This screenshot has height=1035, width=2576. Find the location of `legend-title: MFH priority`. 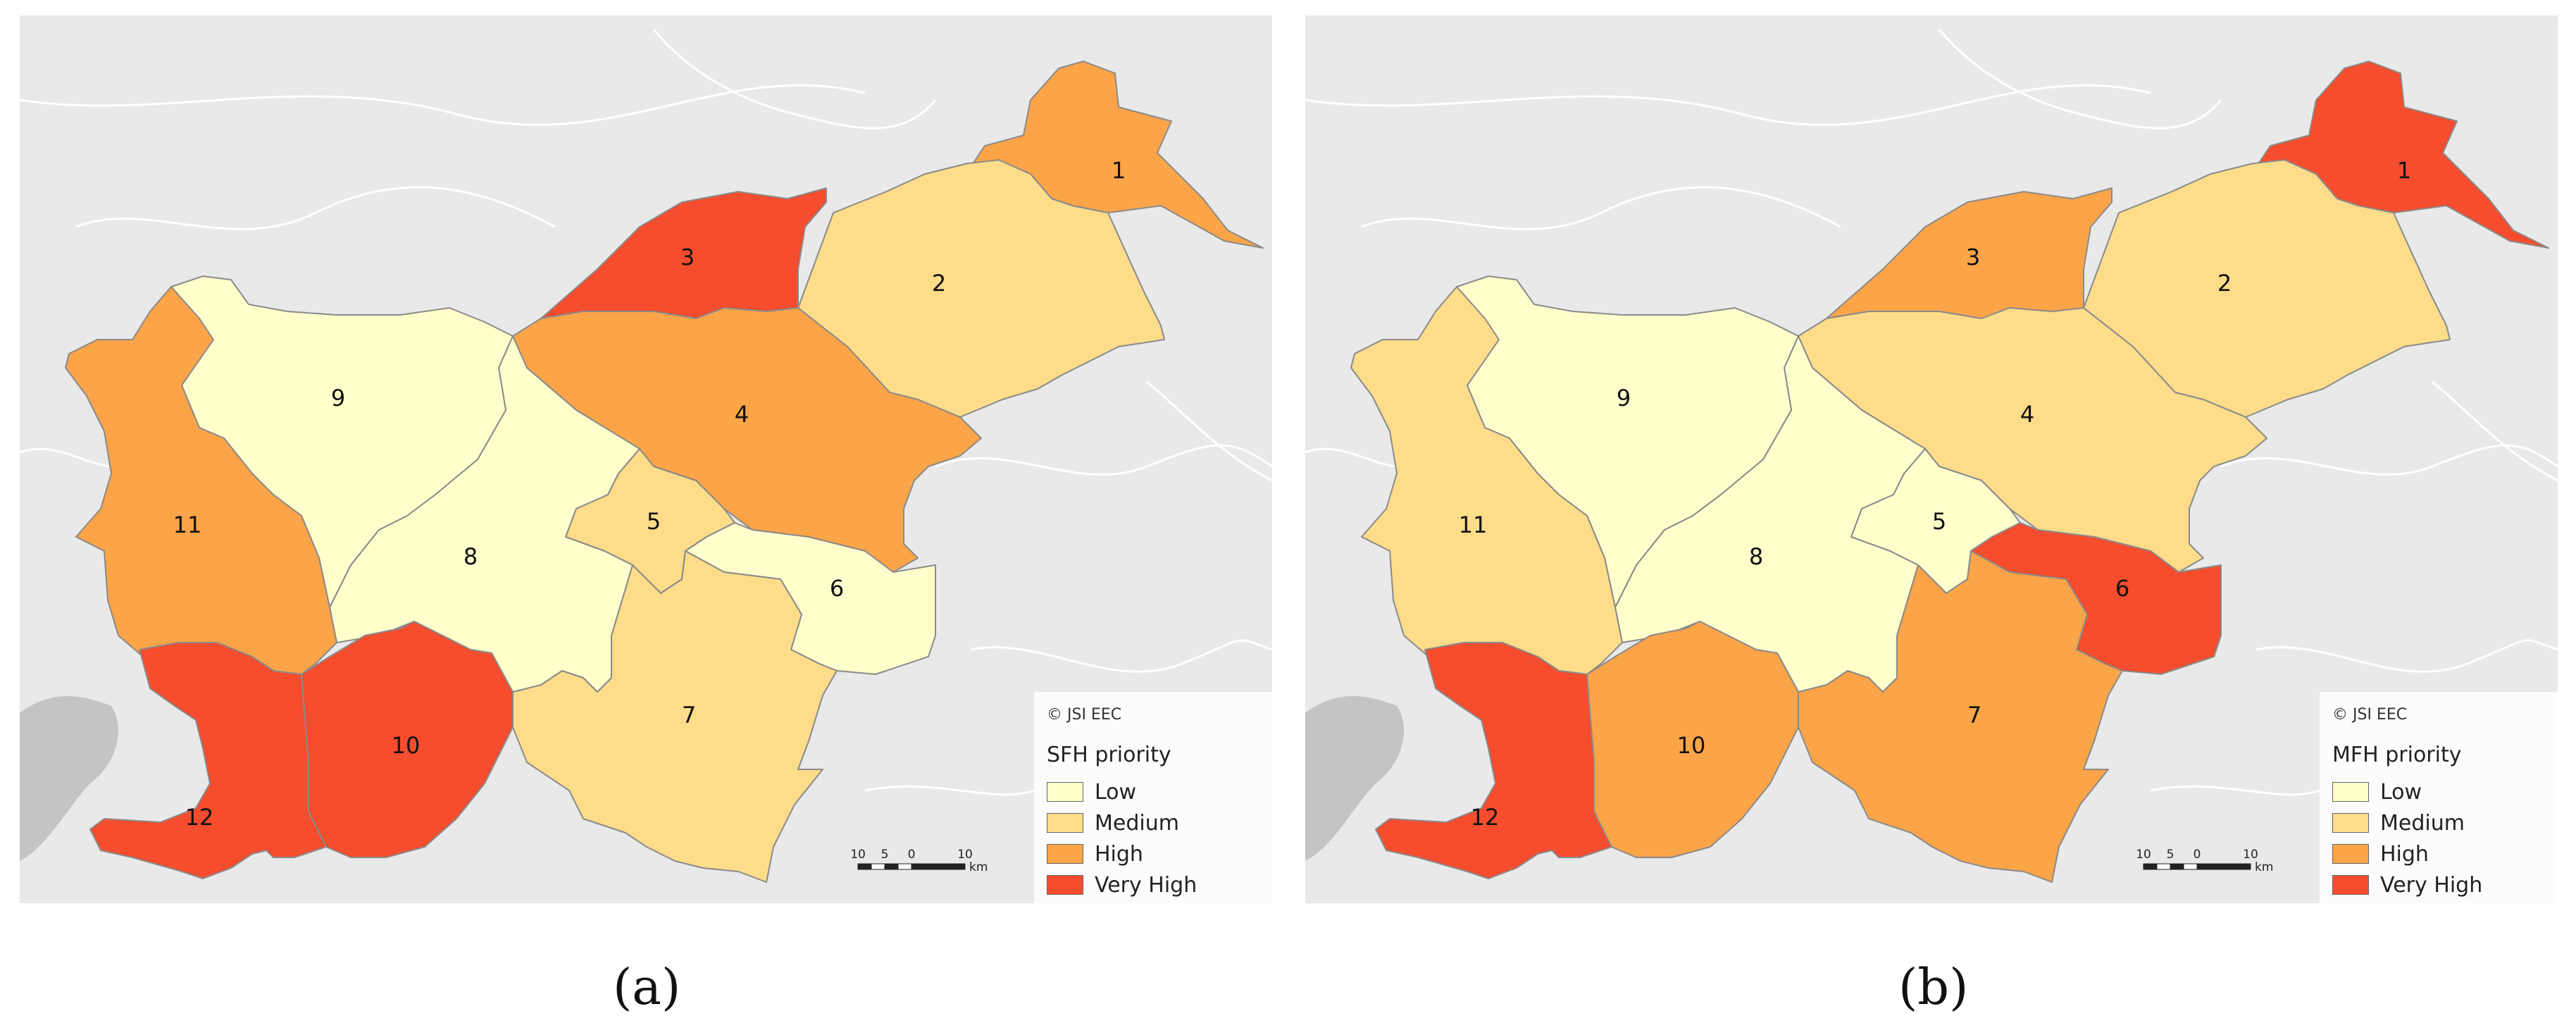

legend-title: MFH priority is located at coordinates (2397, 755).